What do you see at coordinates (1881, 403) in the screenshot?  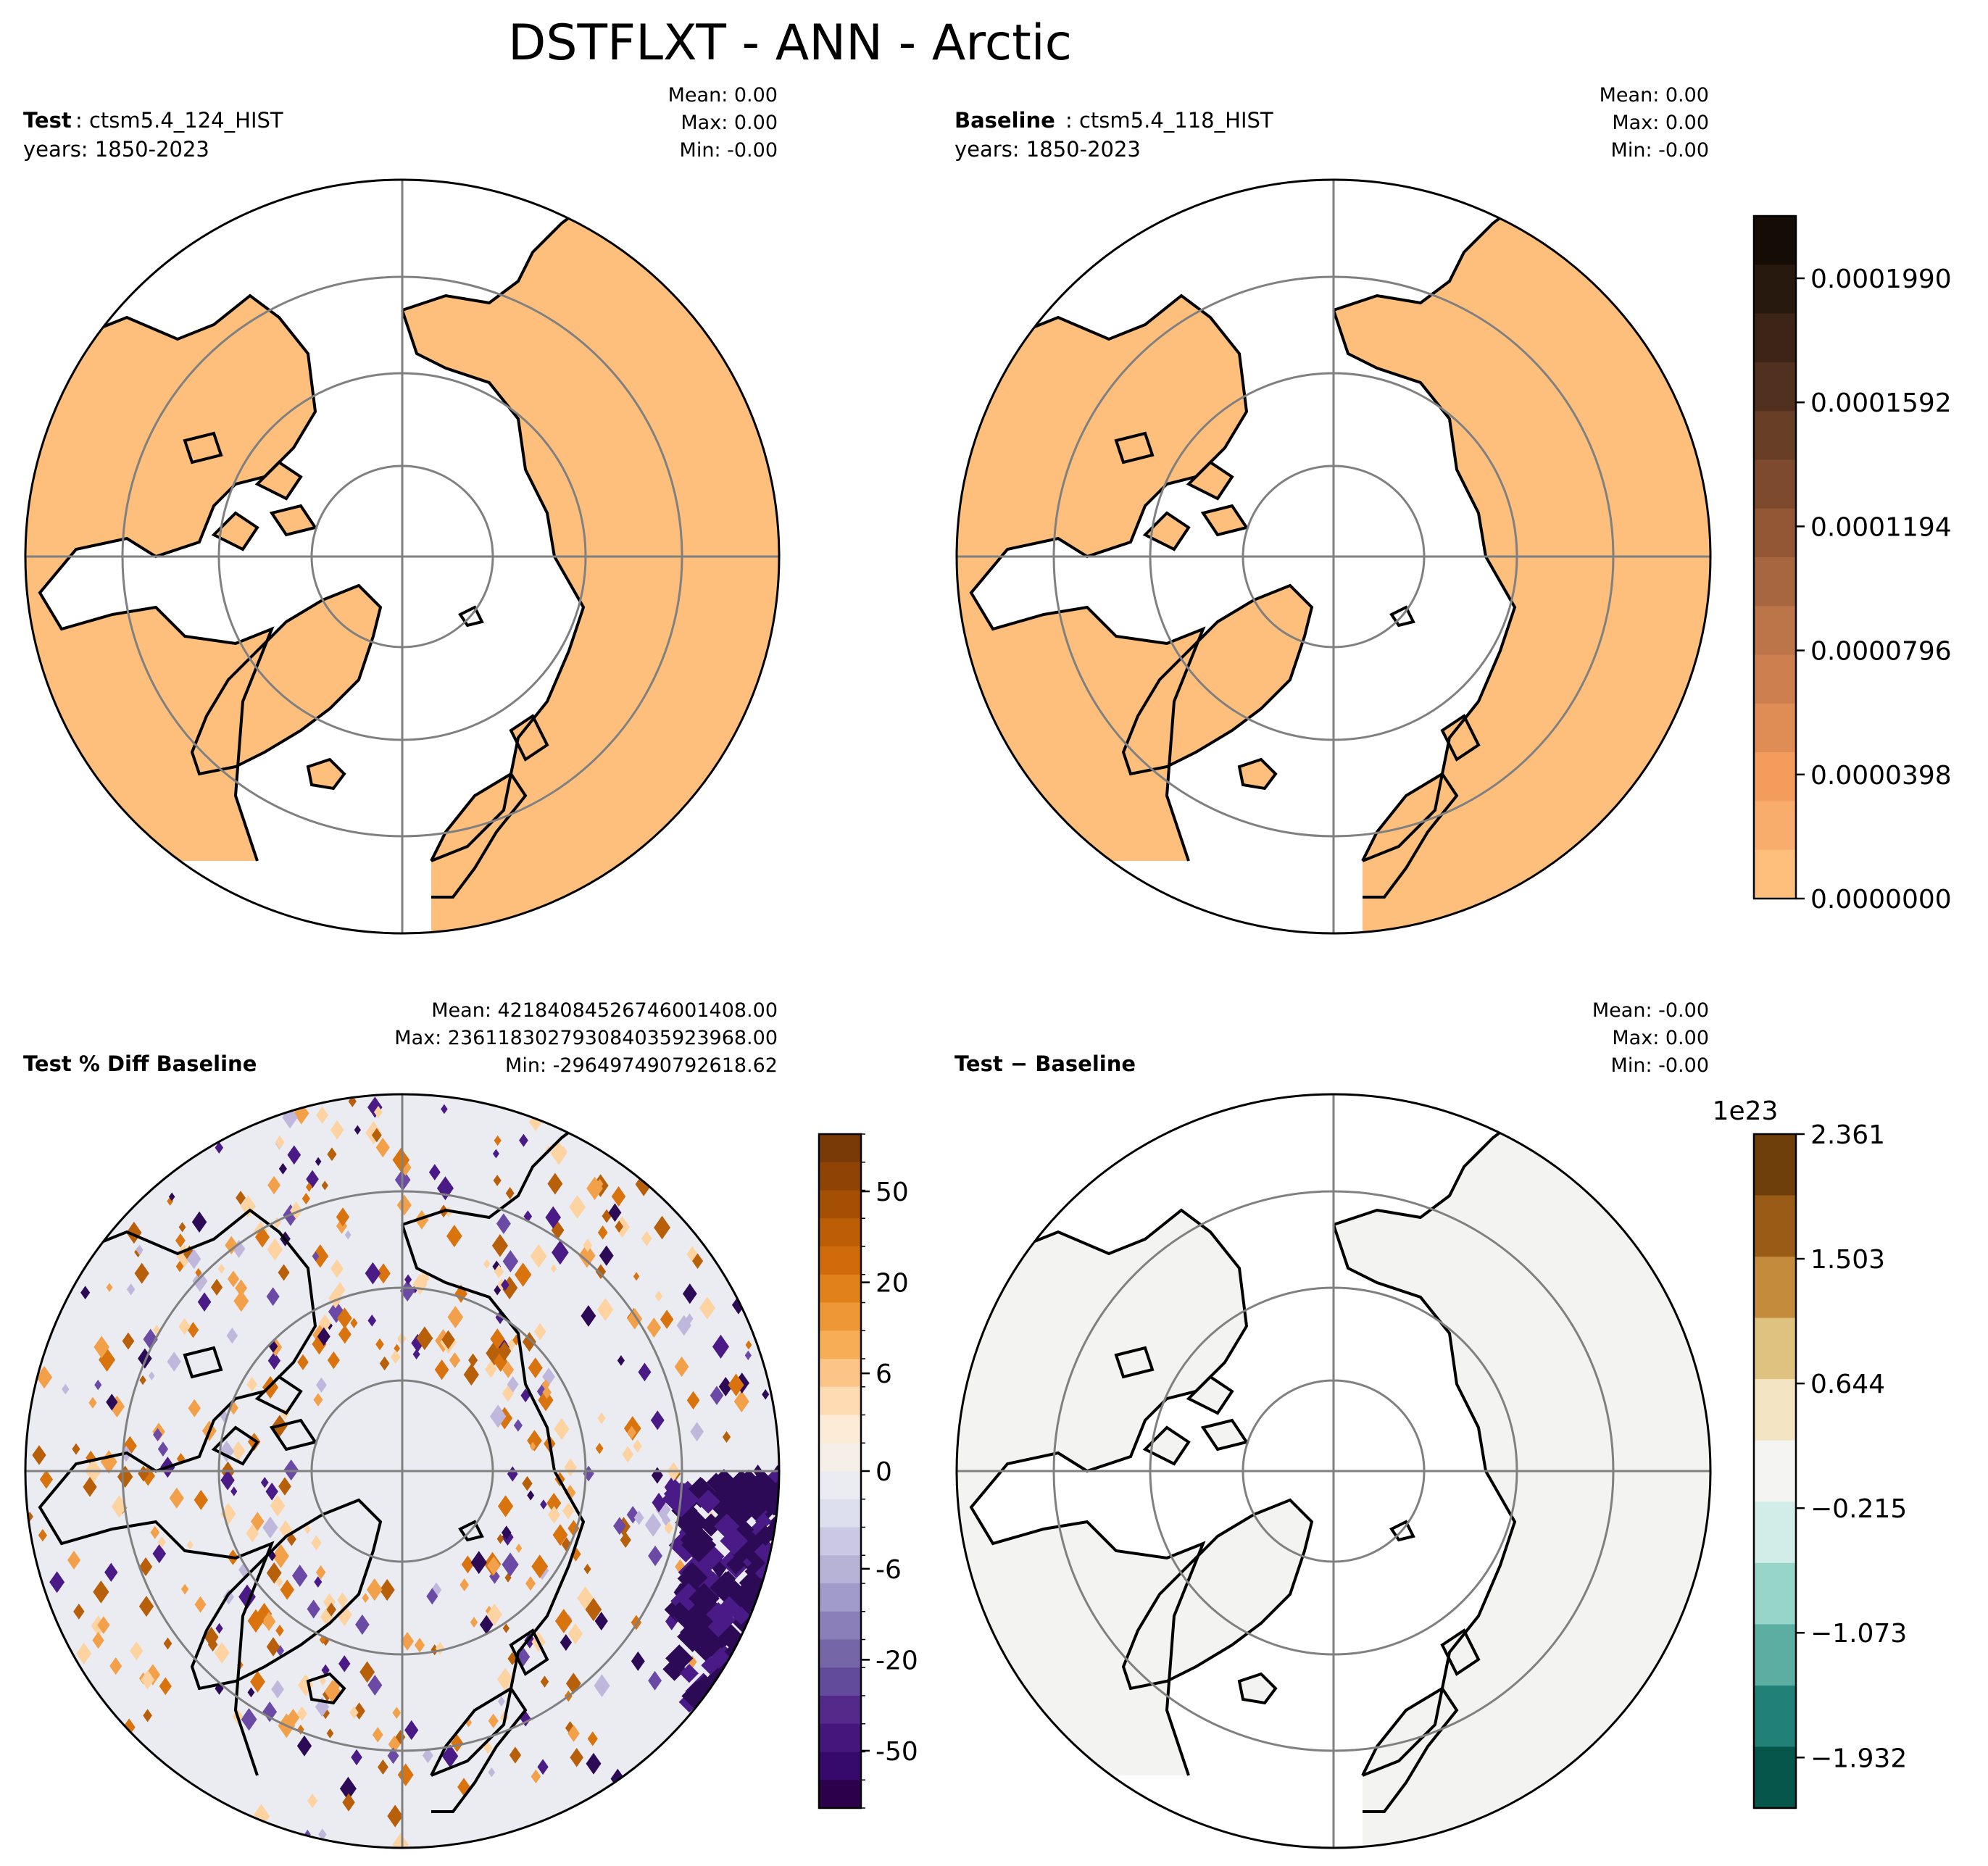 I see `colorbar-tick-label: 0.0001592` at bounding box center [1881, 403].